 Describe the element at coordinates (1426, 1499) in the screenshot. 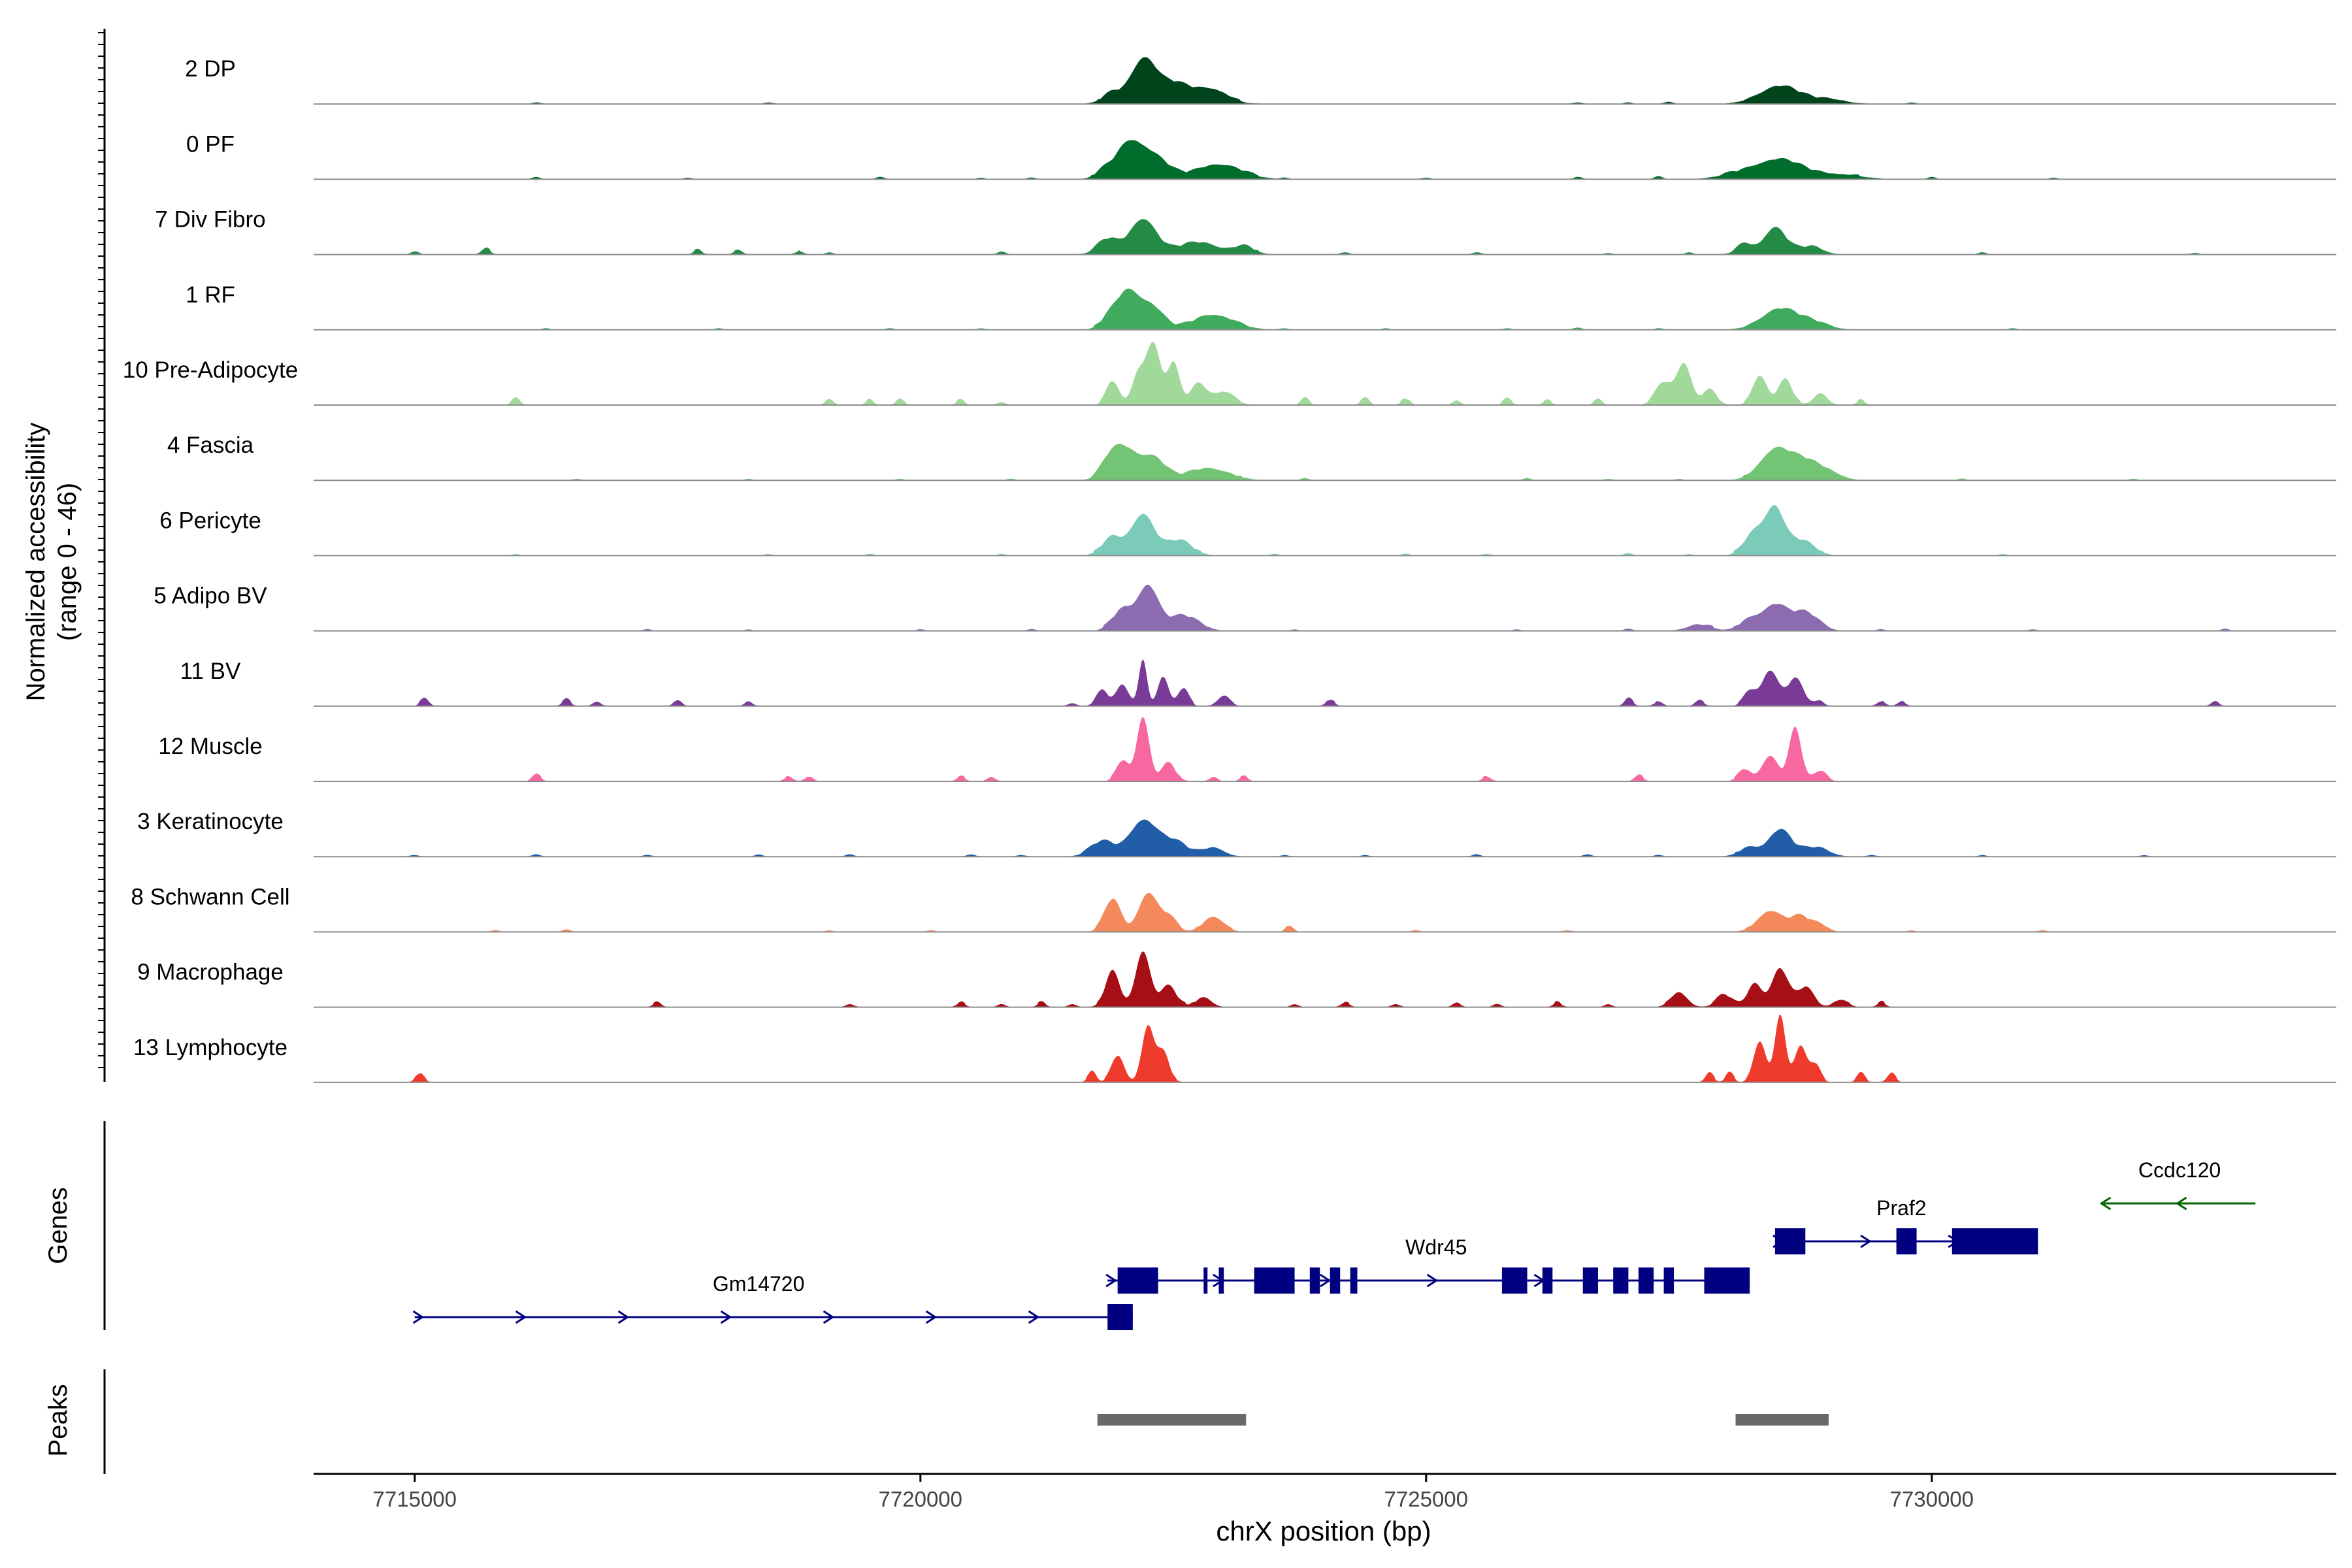

I see `x-tick-label: 7725000` at that location.